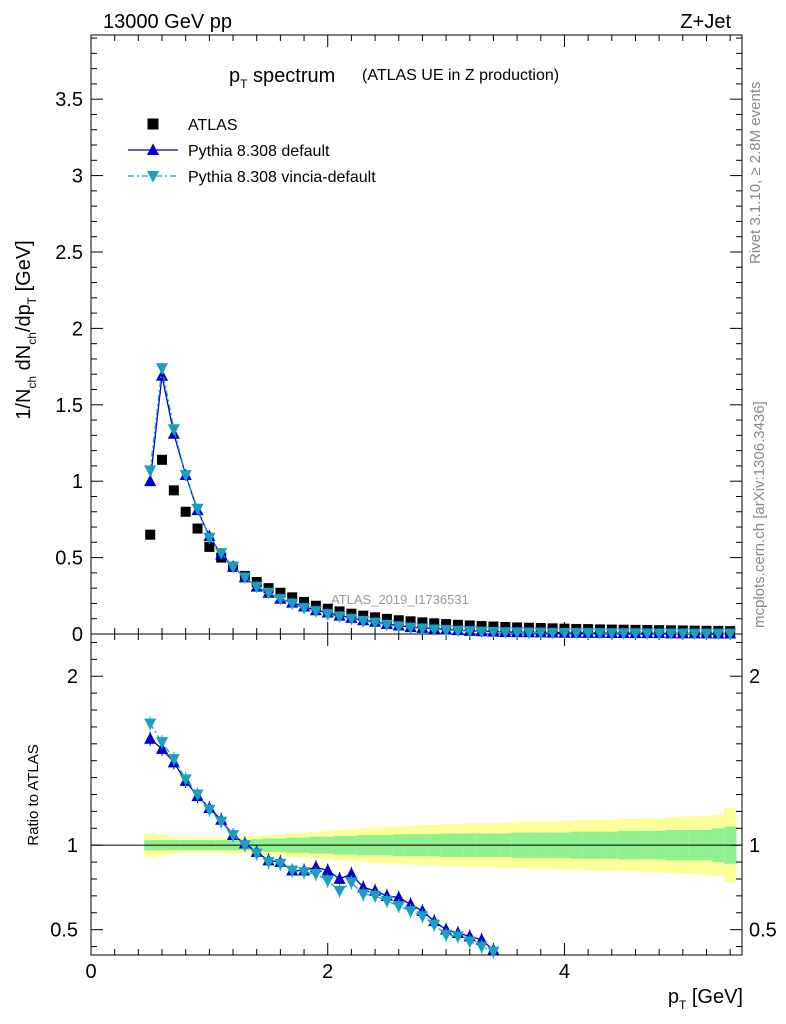  What do you see at coordinates (72, 677) in the screenshot?
I see `ratio-tick-label-left: 2` at bounding box center [72, 677].